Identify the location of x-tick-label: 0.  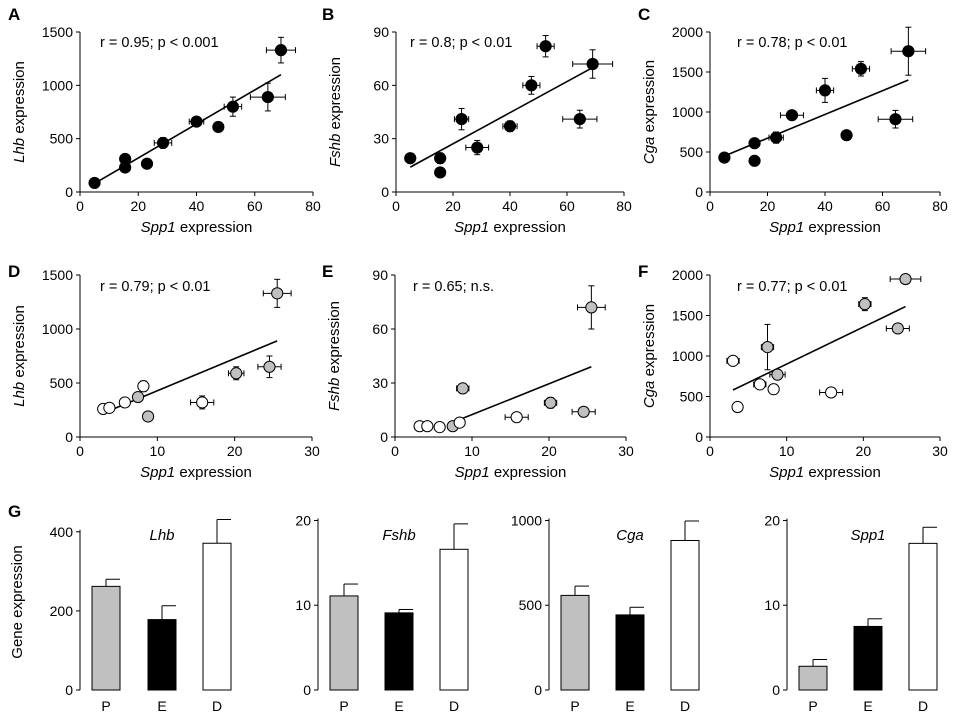
(396, 206).